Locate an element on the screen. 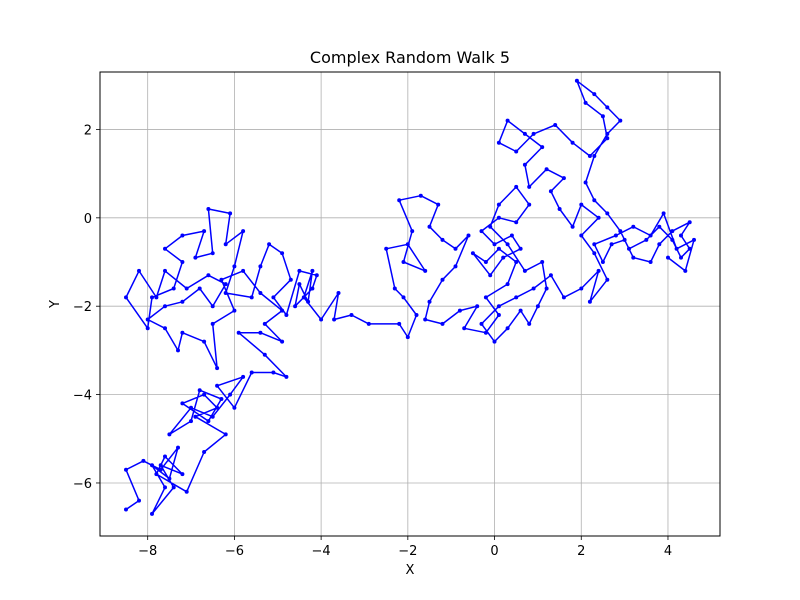 This screenshot has height=600, width=800. y-tick-label: −4 is located at coordinates (82, 396).